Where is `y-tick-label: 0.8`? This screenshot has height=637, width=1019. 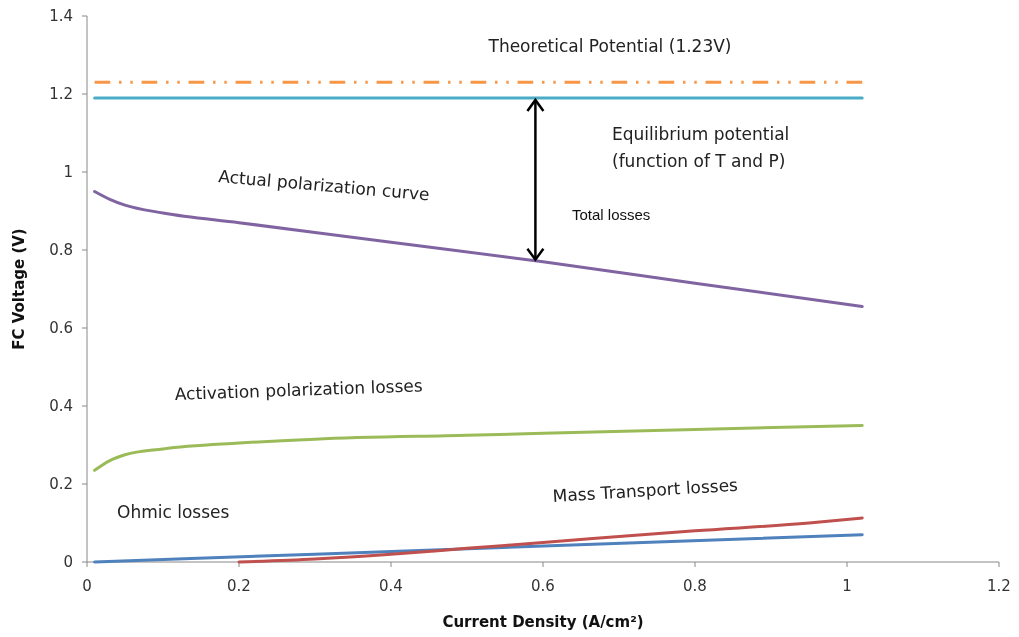
y-tick-label: 0.8 is located at coordinates (61, 250).